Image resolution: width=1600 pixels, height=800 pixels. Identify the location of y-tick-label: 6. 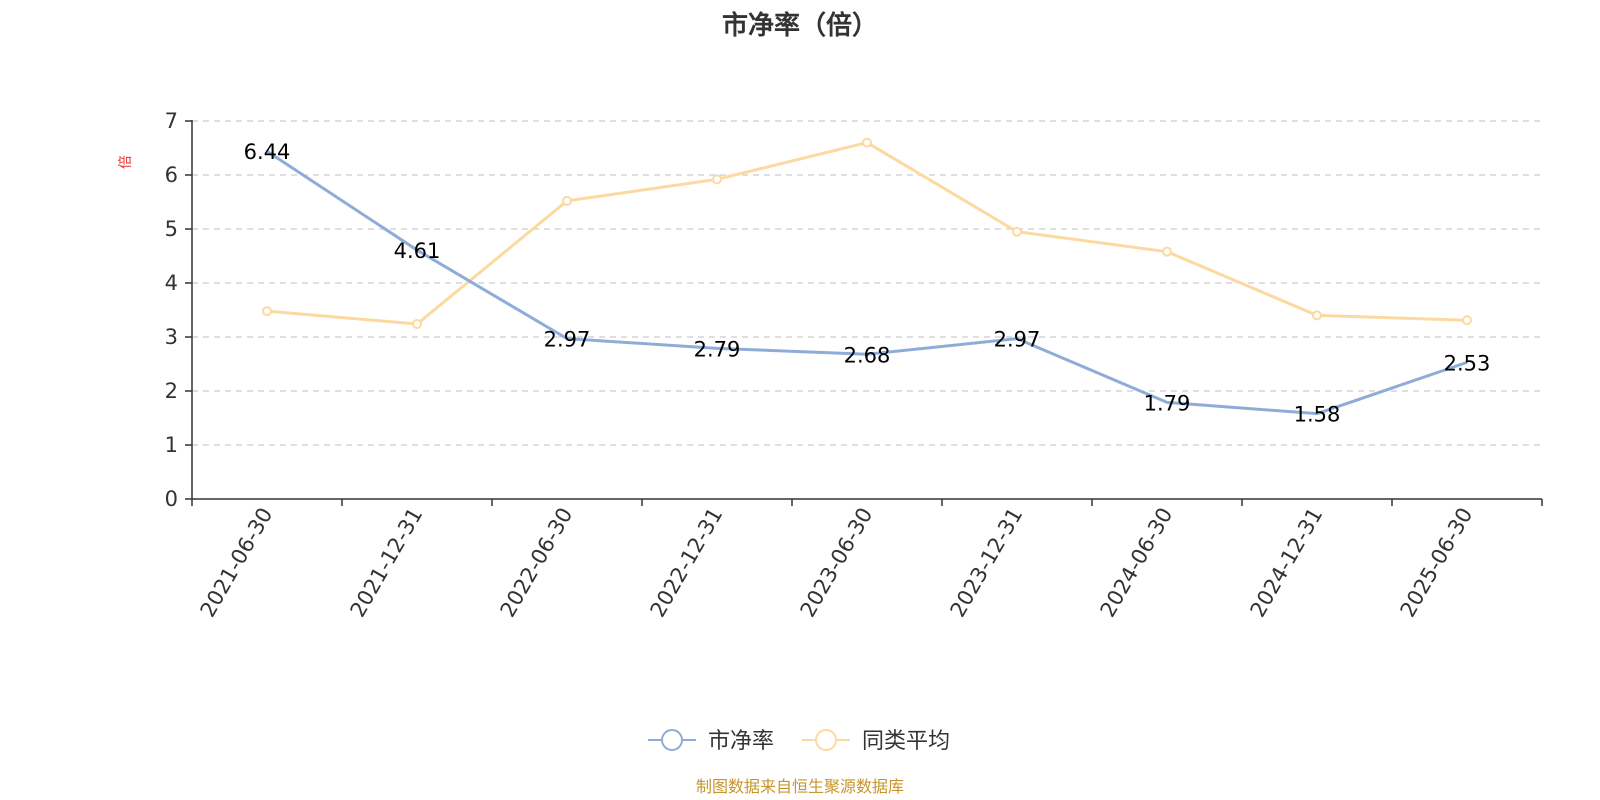
(171, 175).